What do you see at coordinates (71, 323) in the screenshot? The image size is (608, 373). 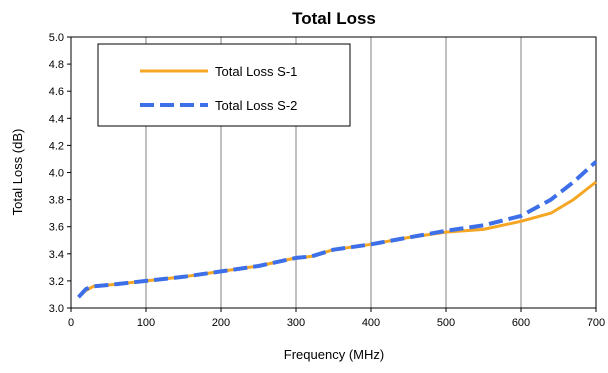 I see `x-tick-label: 0` at bounding box center [71, 323].